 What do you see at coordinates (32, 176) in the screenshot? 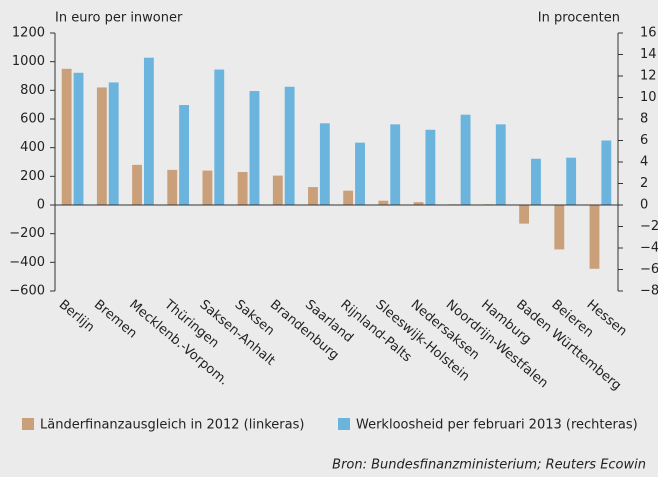
I see `y-tick-label: 200` at bounding box center [32, 176].